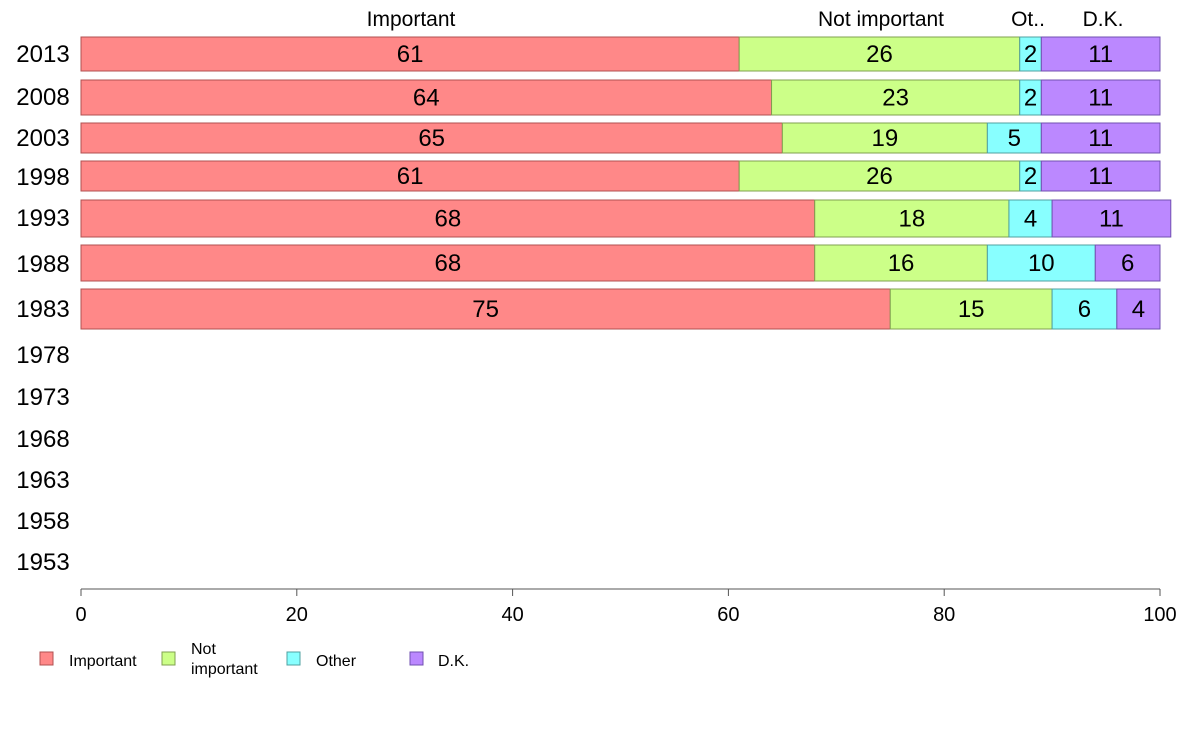  I want to click on bar-label-2008-important: 64, so click(426, 98).